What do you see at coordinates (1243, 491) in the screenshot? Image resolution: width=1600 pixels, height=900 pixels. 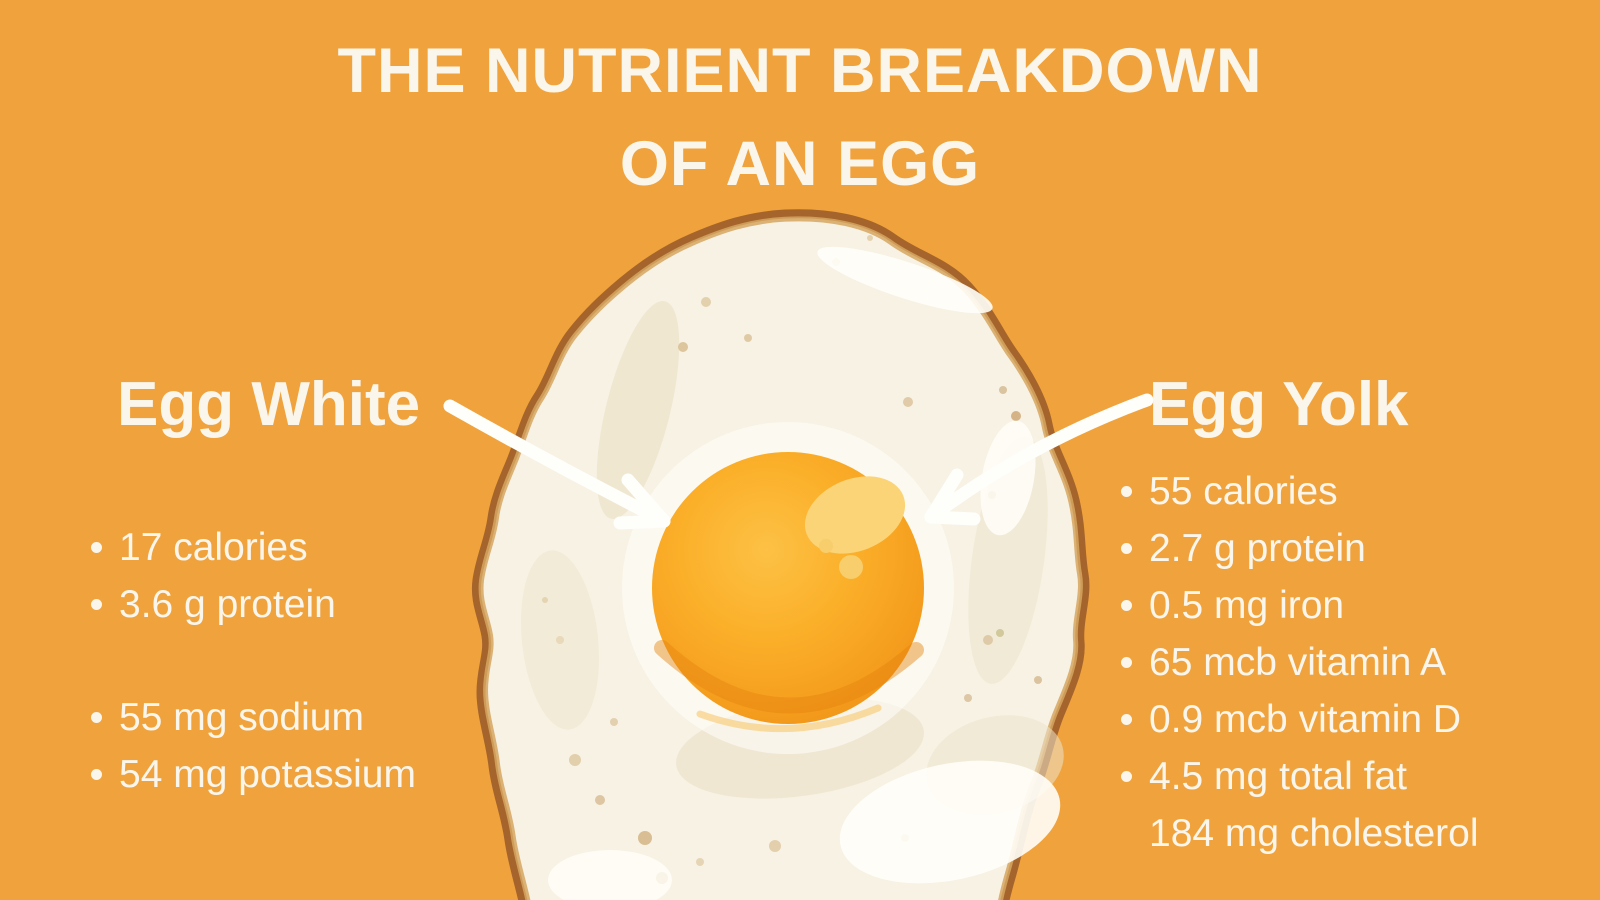 I see `nutrient-item-label: 55 calories` at bounding box center [1243, 491].